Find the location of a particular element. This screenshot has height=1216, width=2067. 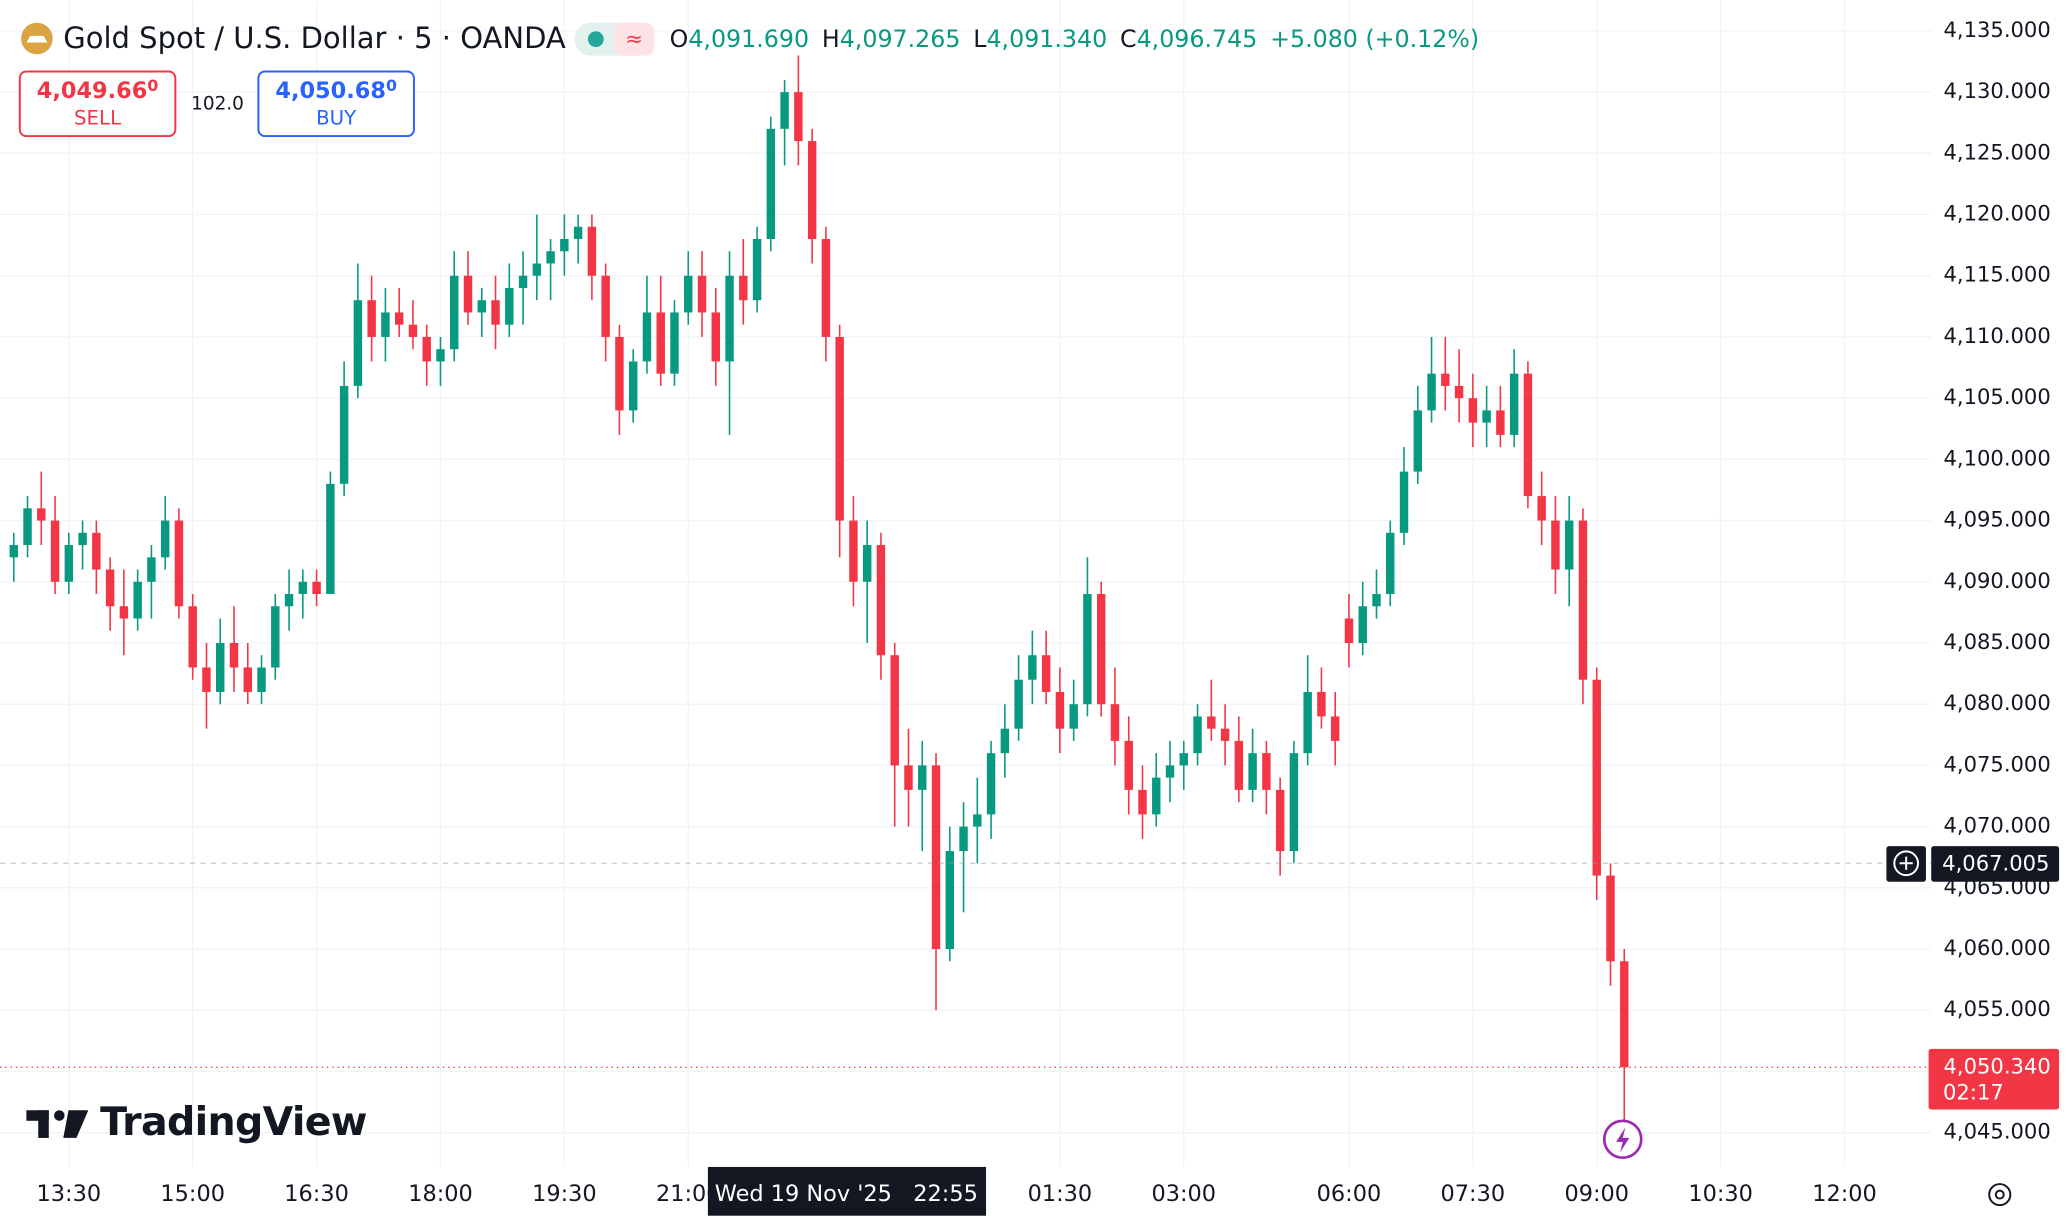

crosshair-price-box is located at coordinates (1995, 864).